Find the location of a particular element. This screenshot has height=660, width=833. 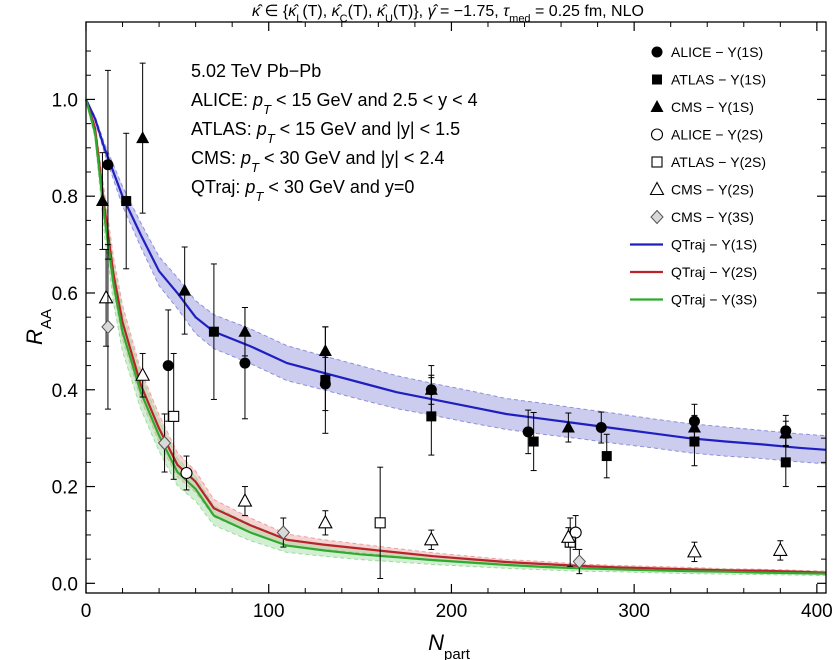

info-line: CMS: pT < 30 GeV and |y| < 2.4 is located at coordinates (317, 161).